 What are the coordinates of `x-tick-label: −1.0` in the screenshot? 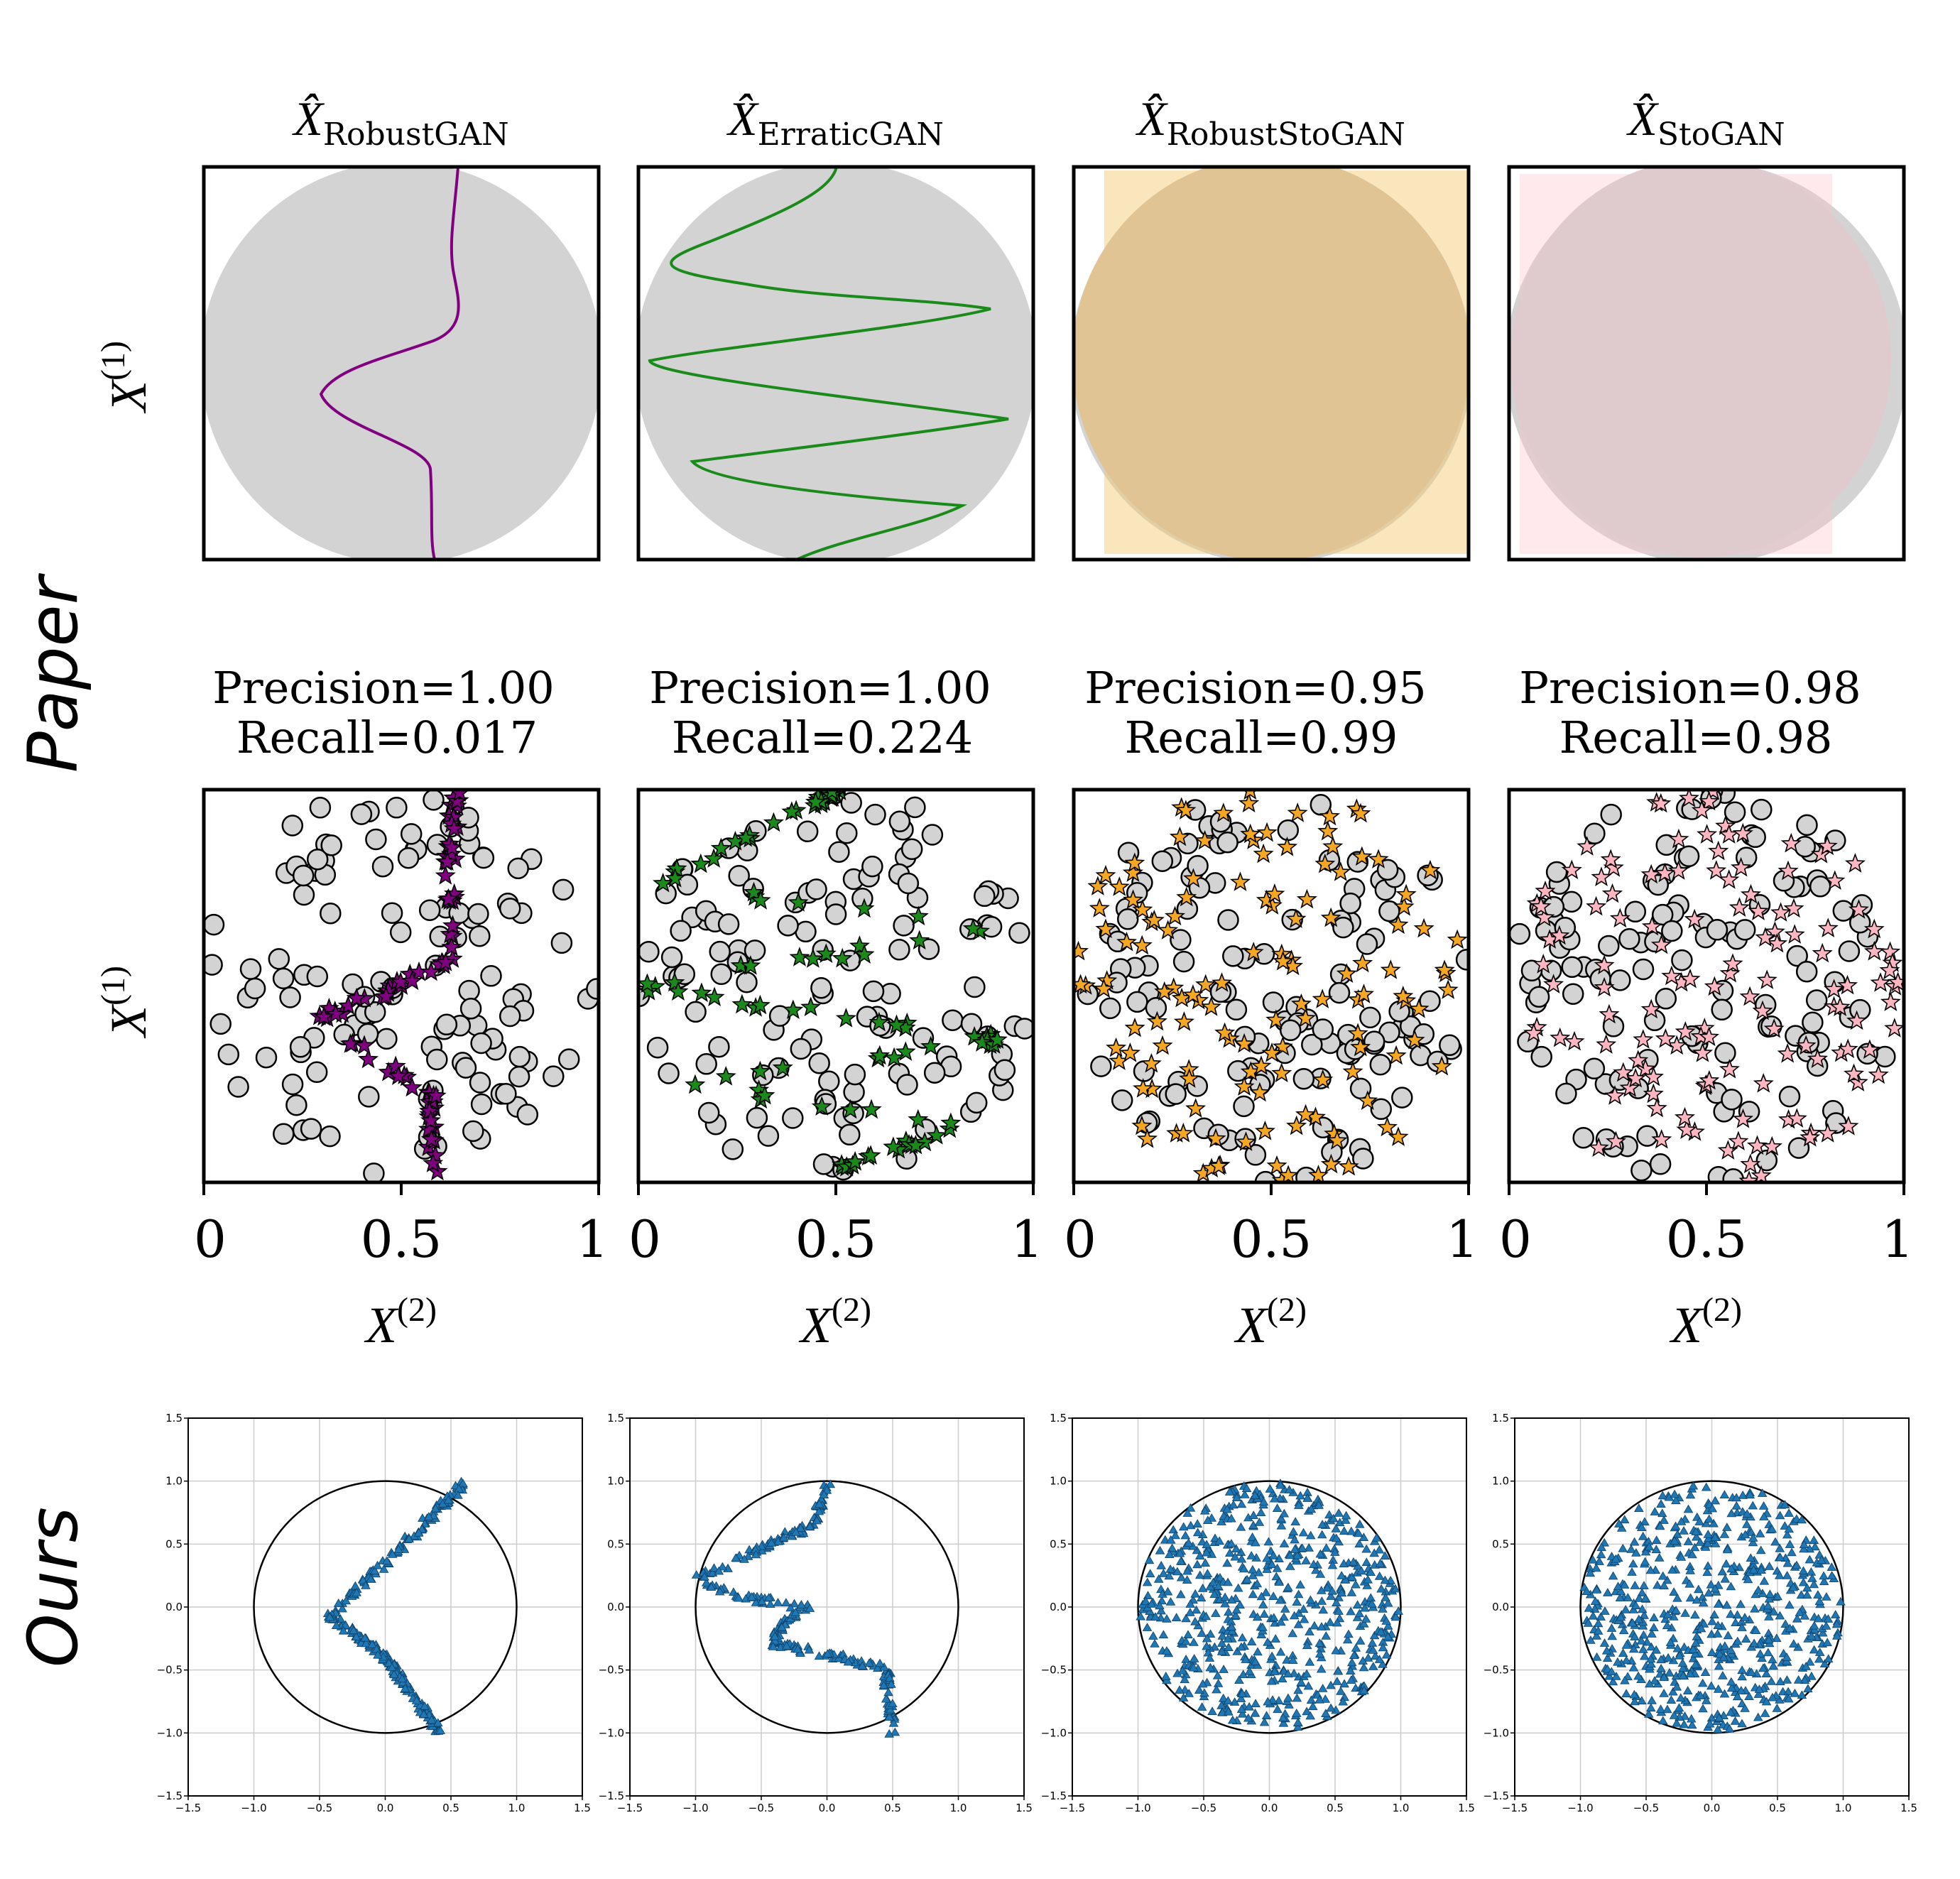 It's located at (695, 1808).